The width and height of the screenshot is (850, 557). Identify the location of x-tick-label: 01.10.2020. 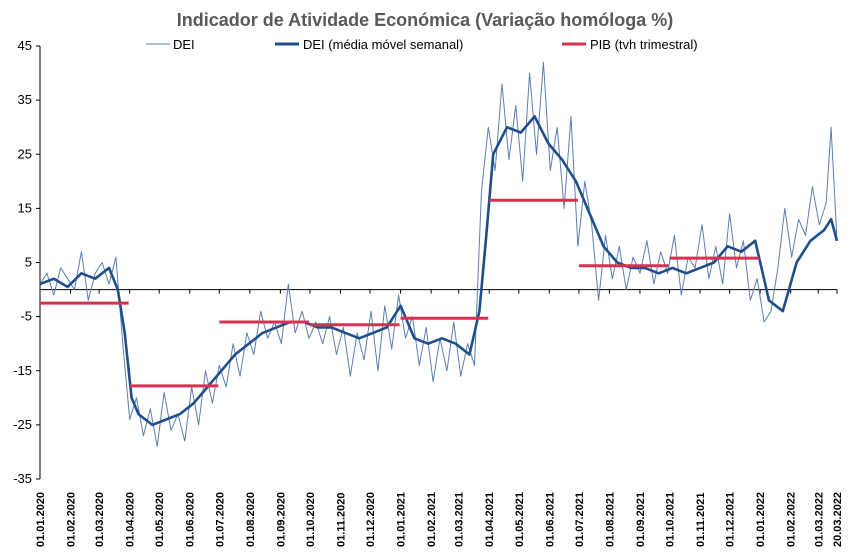
(311, 519).